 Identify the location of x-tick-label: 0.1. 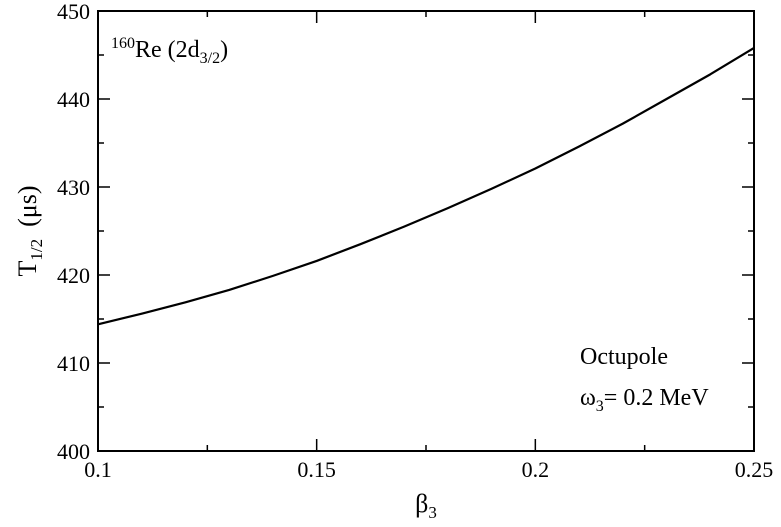
(98, 469).